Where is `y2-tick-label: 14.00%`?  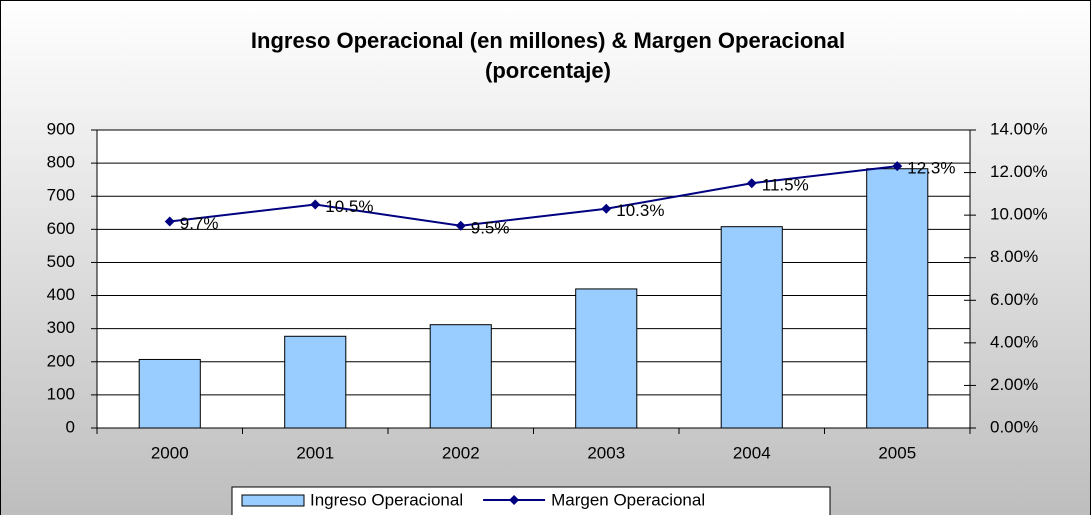 y2-tick-label: 14.00% is located at coordinates (1019, 128).